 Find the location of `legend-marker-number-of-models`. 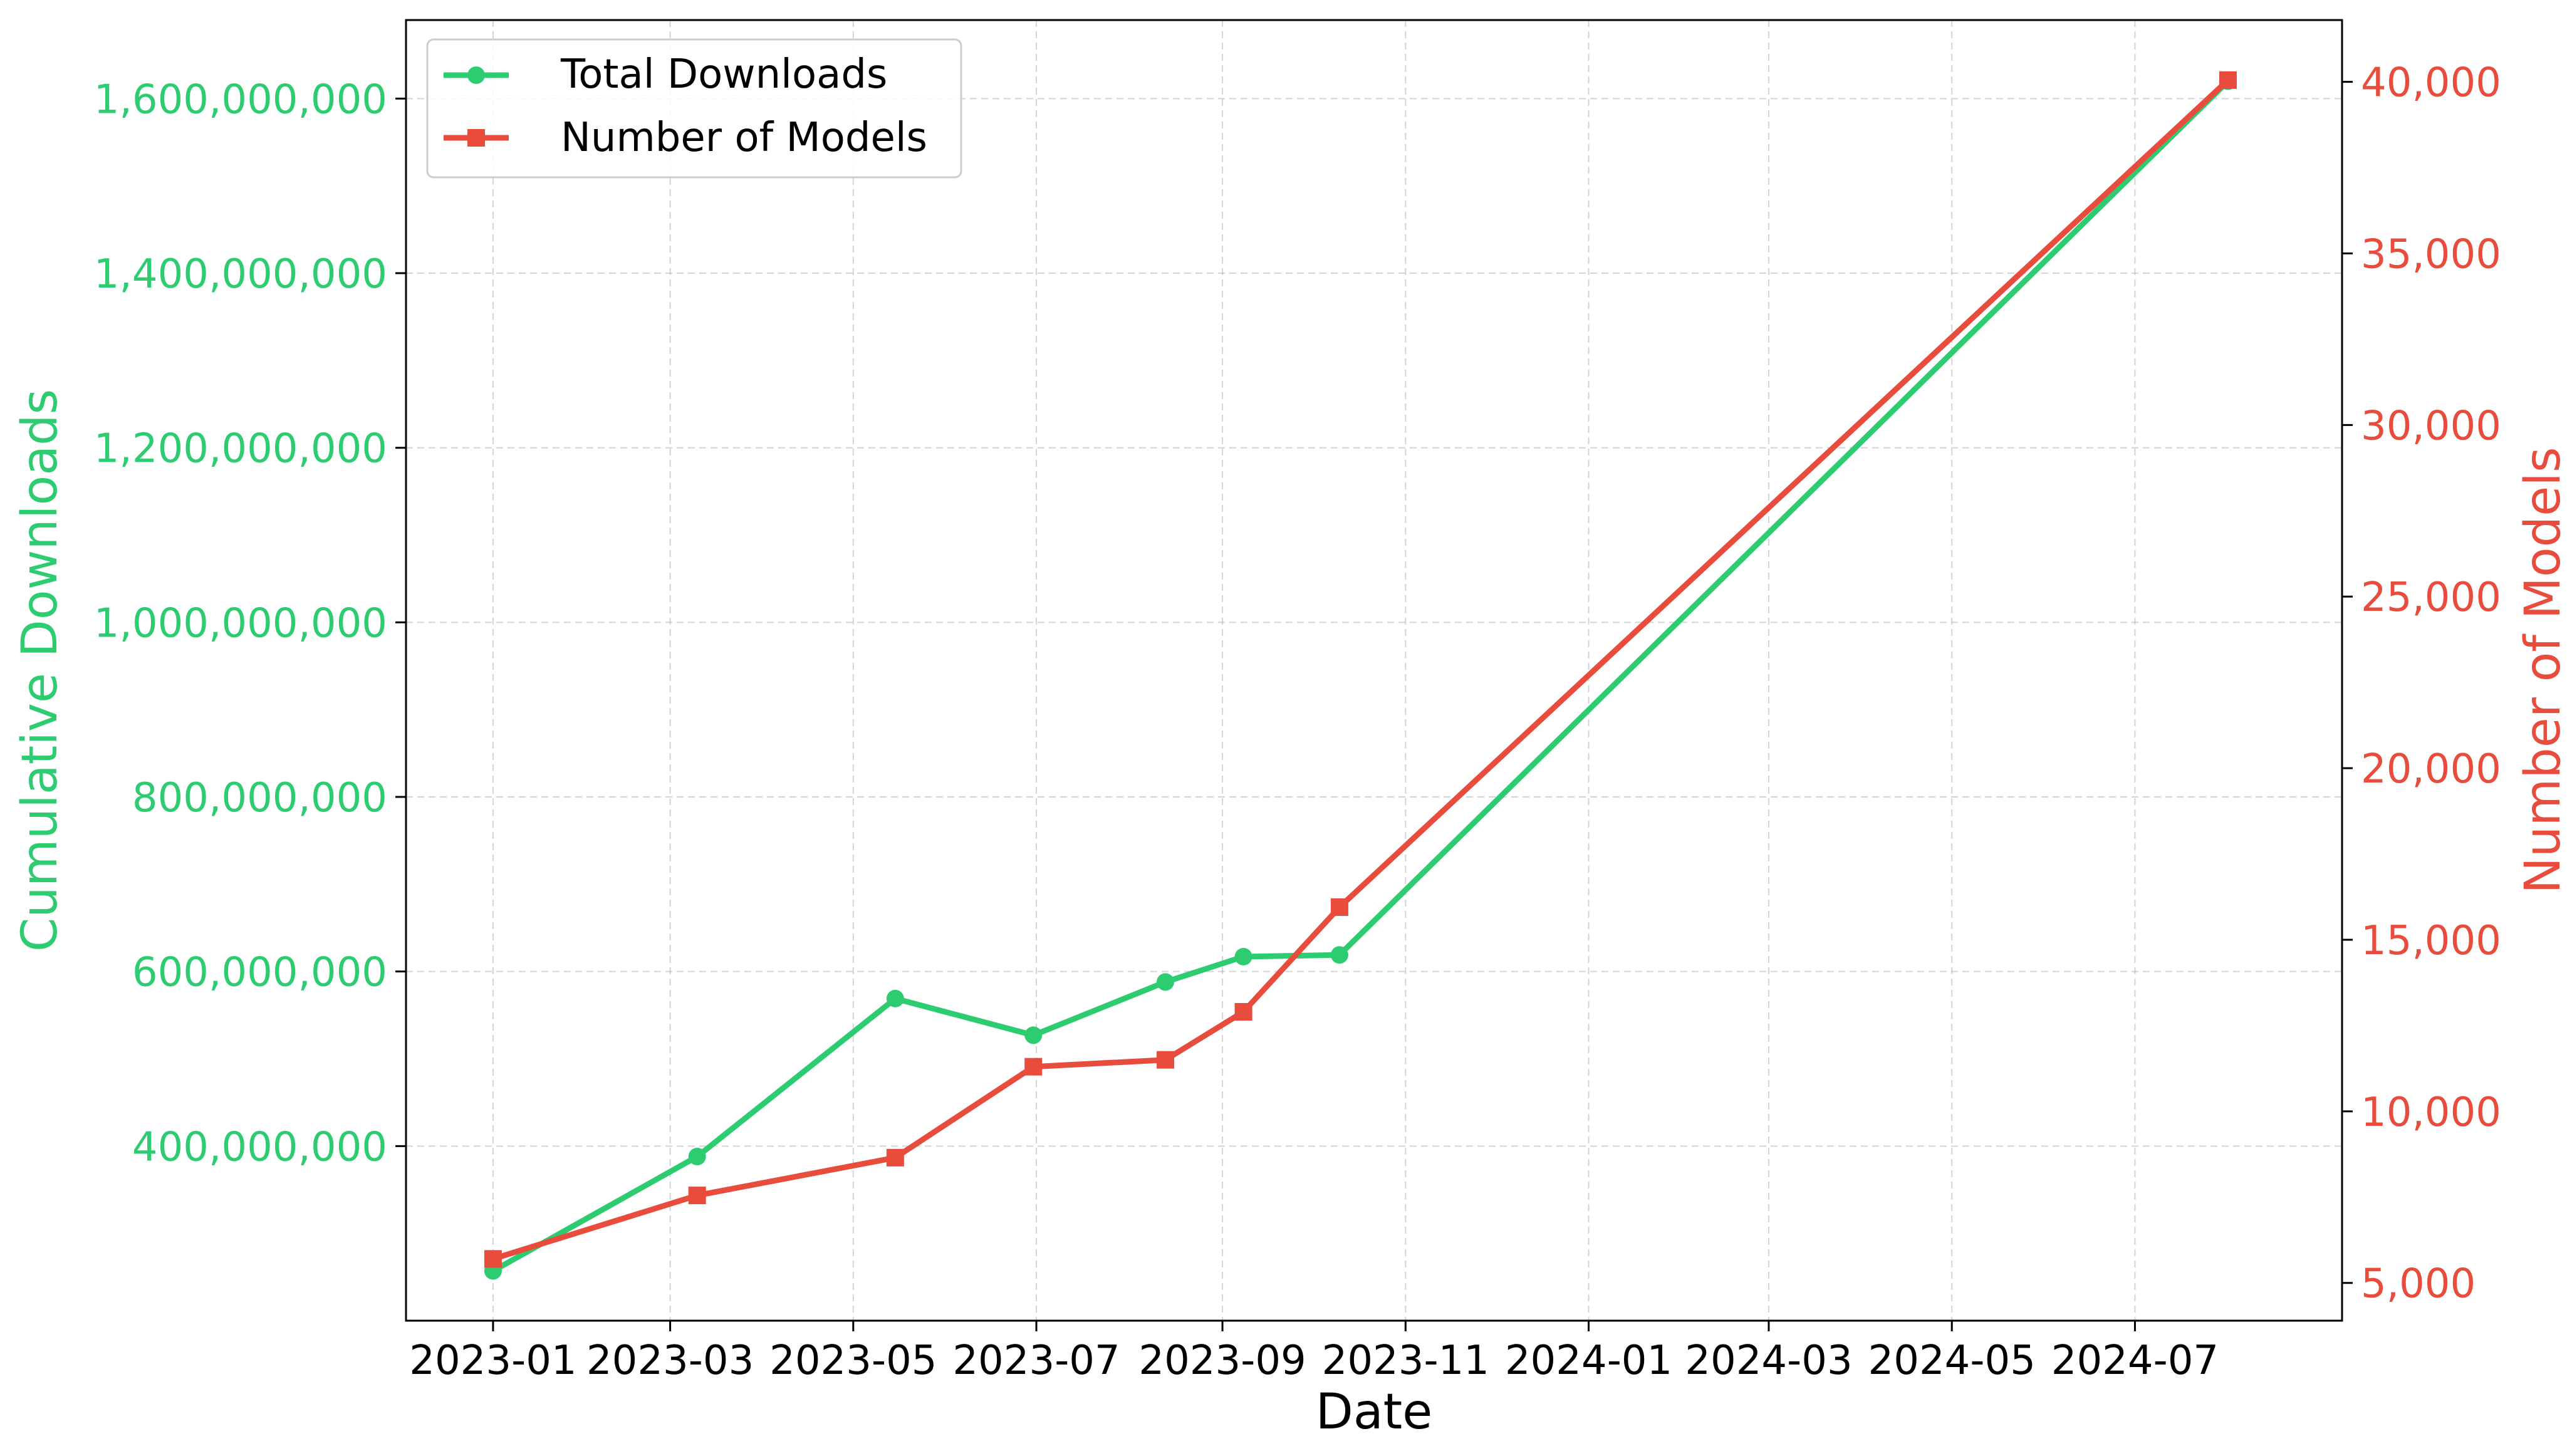

legend-marker-number-of-models is located at coordinates (476, 138).